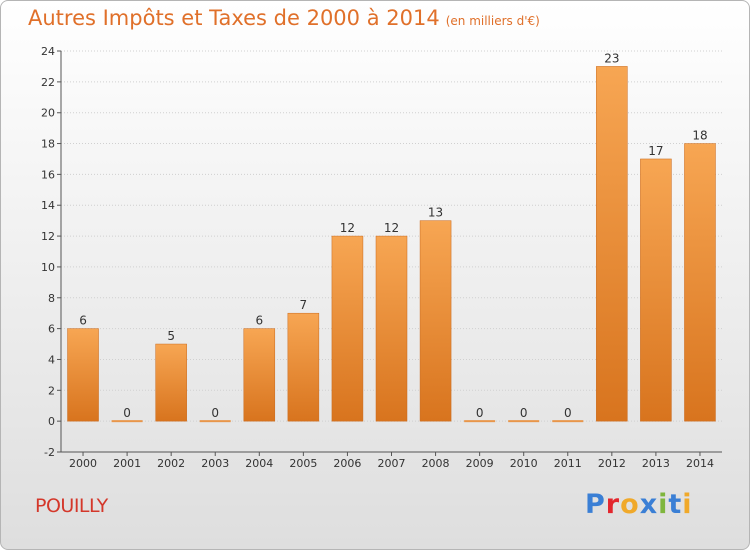 The width and height of the screenshot is (750, 550). Describe the element at coordinates (613, 504) in the screenshot. I see `logo-letter: r` at that location.